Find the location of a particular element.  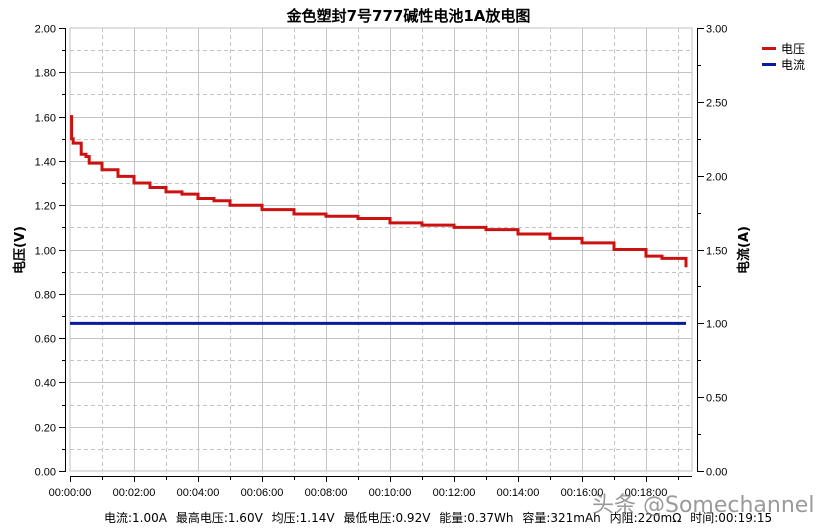

legend-item-current: 电流 is located at coordinates (783, 64).